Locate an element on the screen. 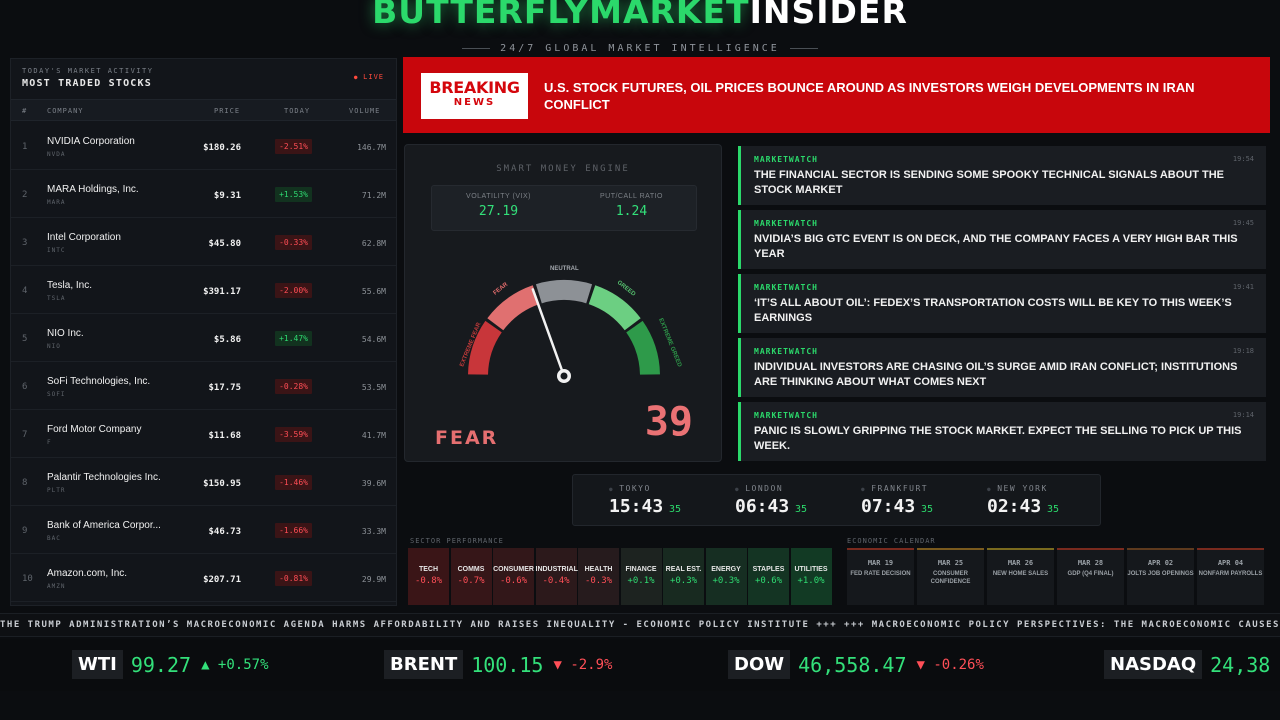 The width and height of the screenshot is (1280, 720). table-row: 3 Intel Corporation INTC $45.80 -0.33% 62.8M is located at coordinates (203, 242).